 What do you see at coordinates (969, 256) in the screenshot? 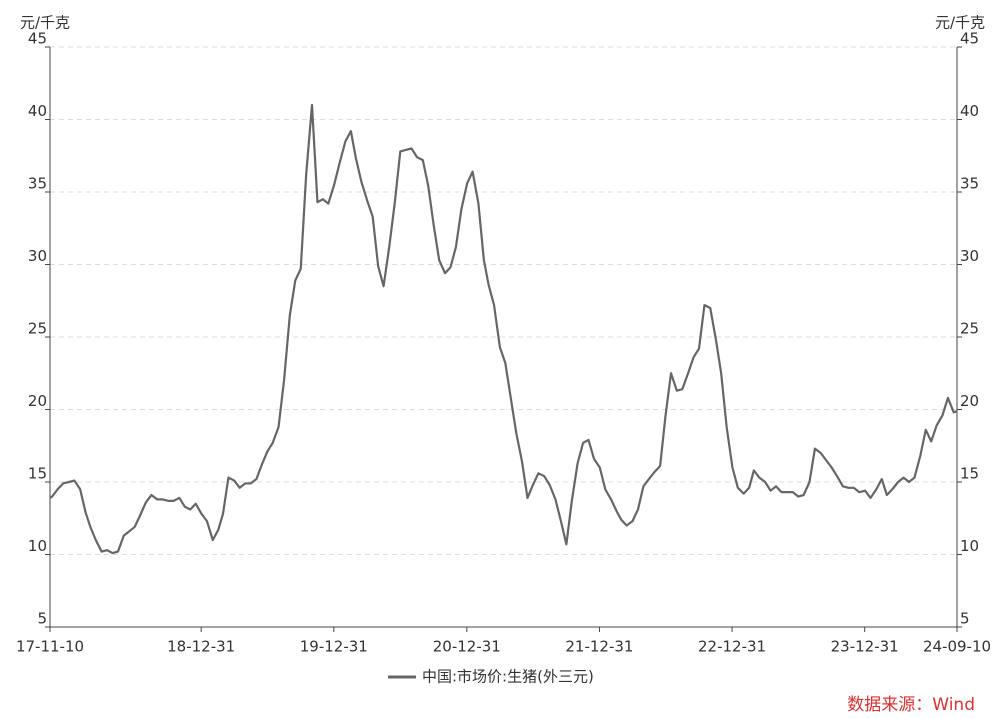
I see `y2-tick-label: 30` at bounding box center [969, 256].